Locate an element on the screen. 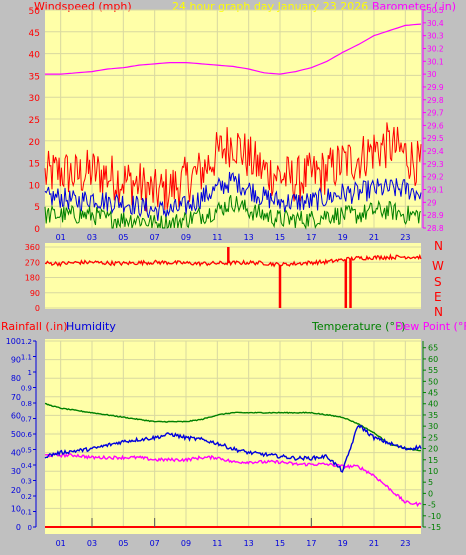  barometer-tick-label: 29.7 is located at coordinates (435, 113).